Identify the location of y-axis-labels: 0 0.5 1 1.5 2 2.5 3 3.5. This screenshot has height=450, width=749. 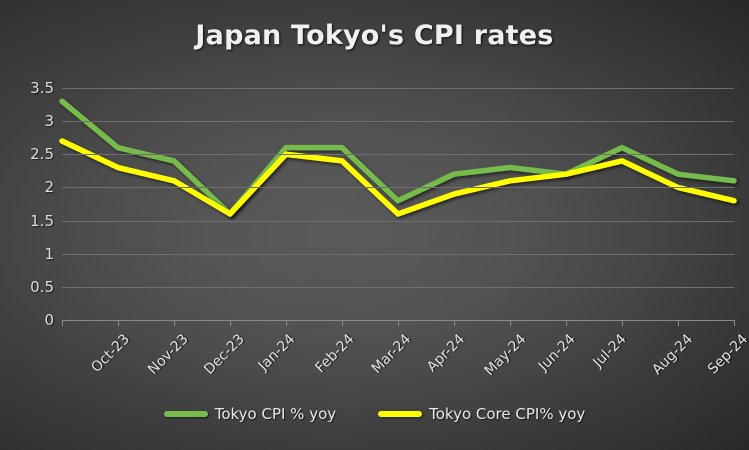
(31, 204).